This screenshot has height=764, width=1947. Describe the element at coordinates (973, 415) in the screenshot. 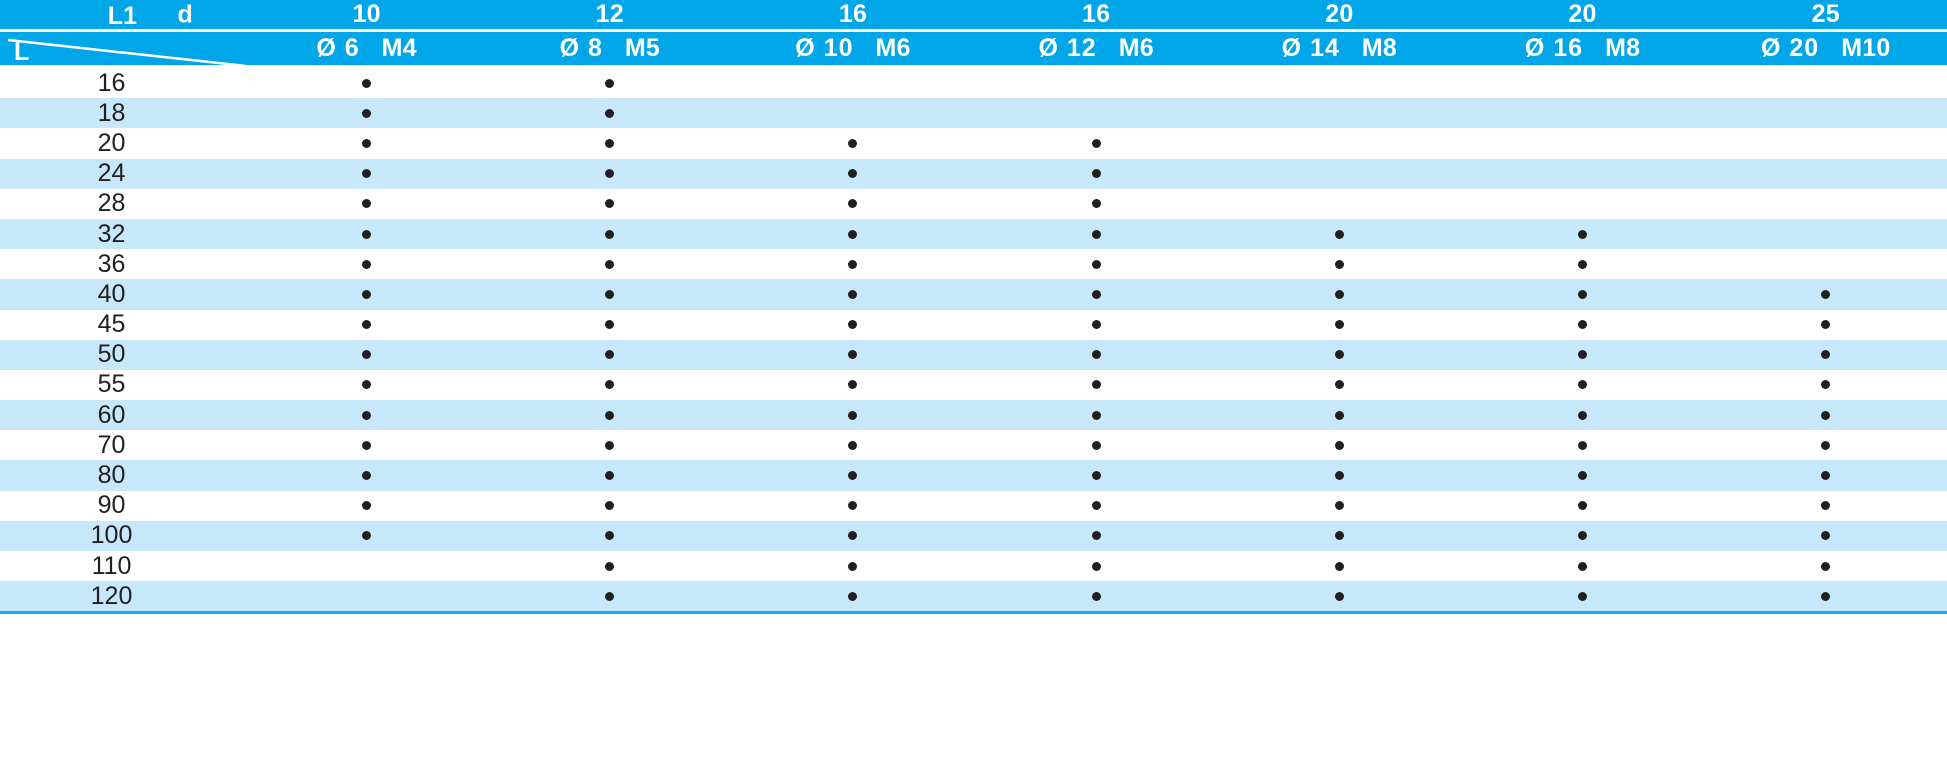

I see `table-row: 60` at that location.